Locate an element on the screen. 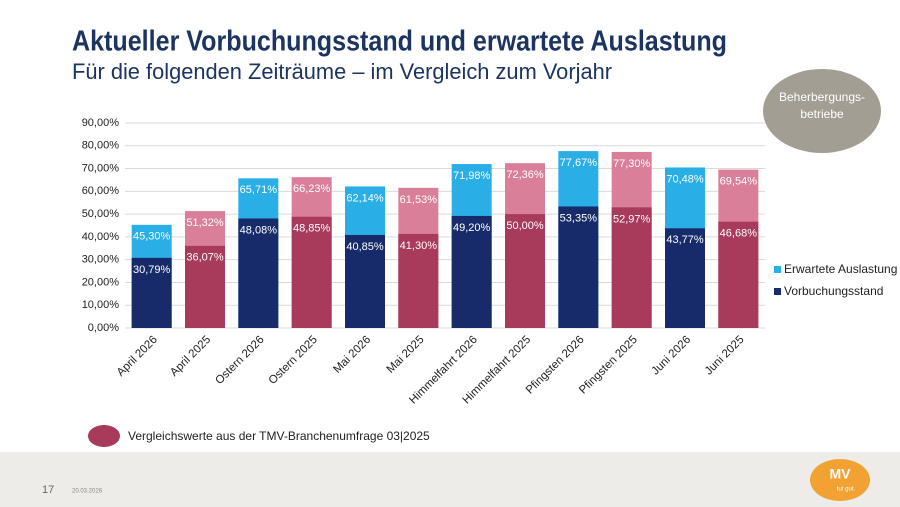  data-label: 30,79% is located at coordinates (152, 270).